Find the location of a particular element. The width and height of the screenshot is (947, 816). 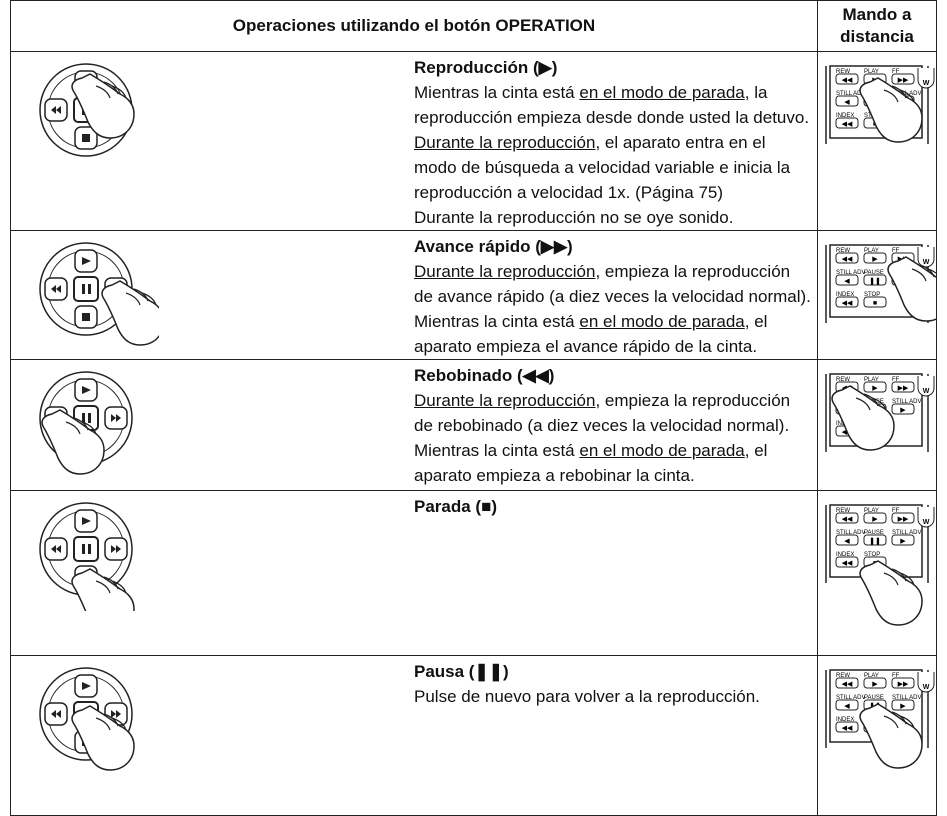

remote-label: STOP is located at coordinates (872, 555).